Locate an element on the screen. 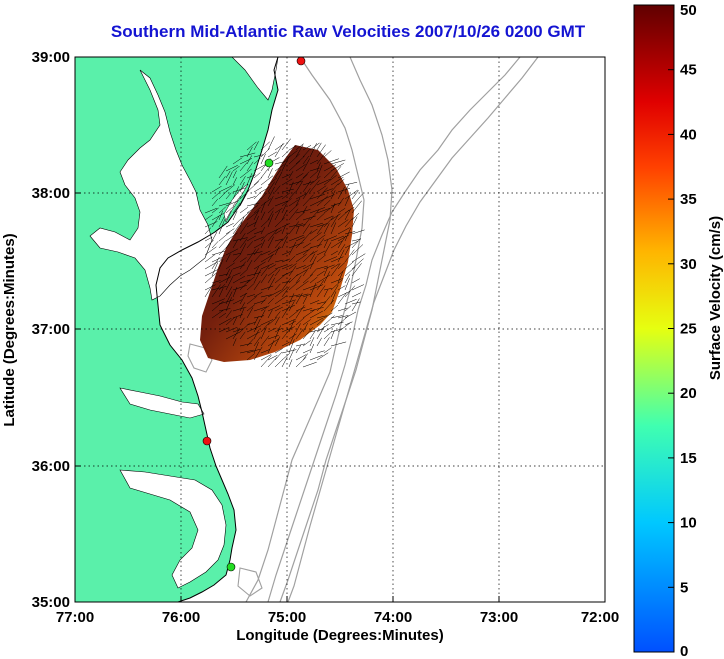 This screenshot has width=724, height=659. colorbar-tick-label: 40 is located at coordinates (688, 134).